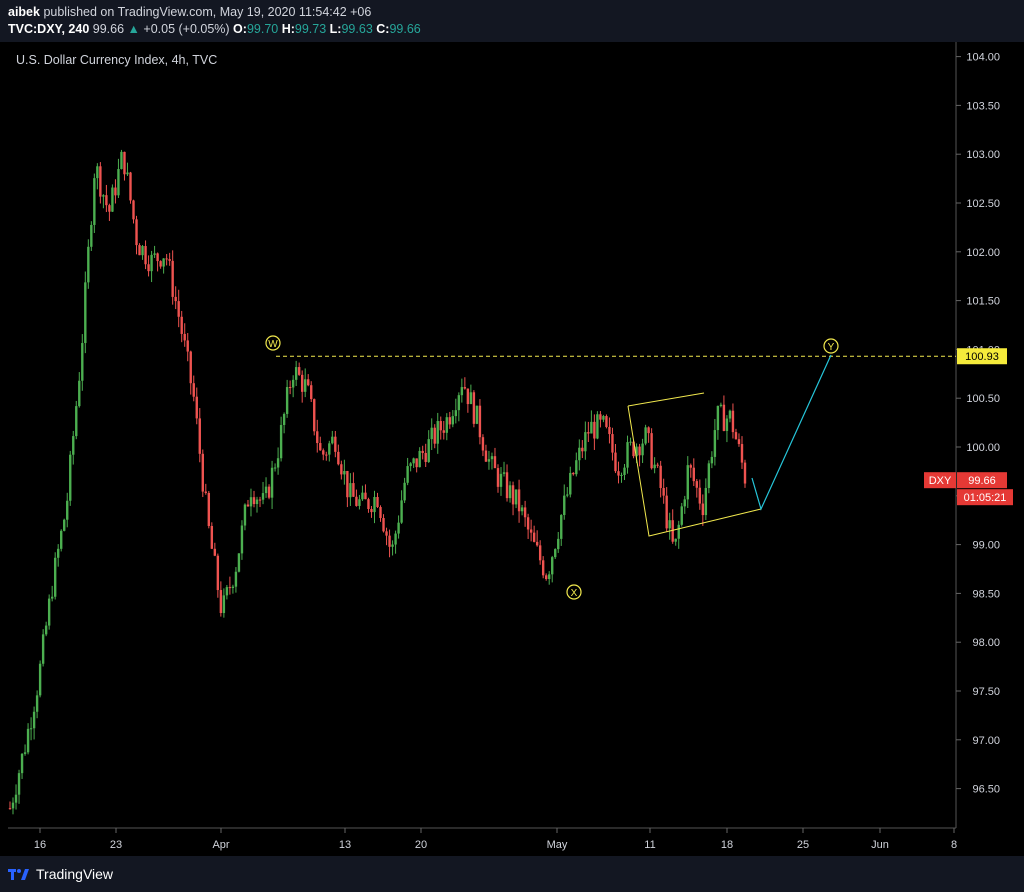 This screenshot has width=1024, height=892. What do you see at coordinates (383, 29) in the screenshot?
I see `close-label: C:` at bounding box center [383, 29].